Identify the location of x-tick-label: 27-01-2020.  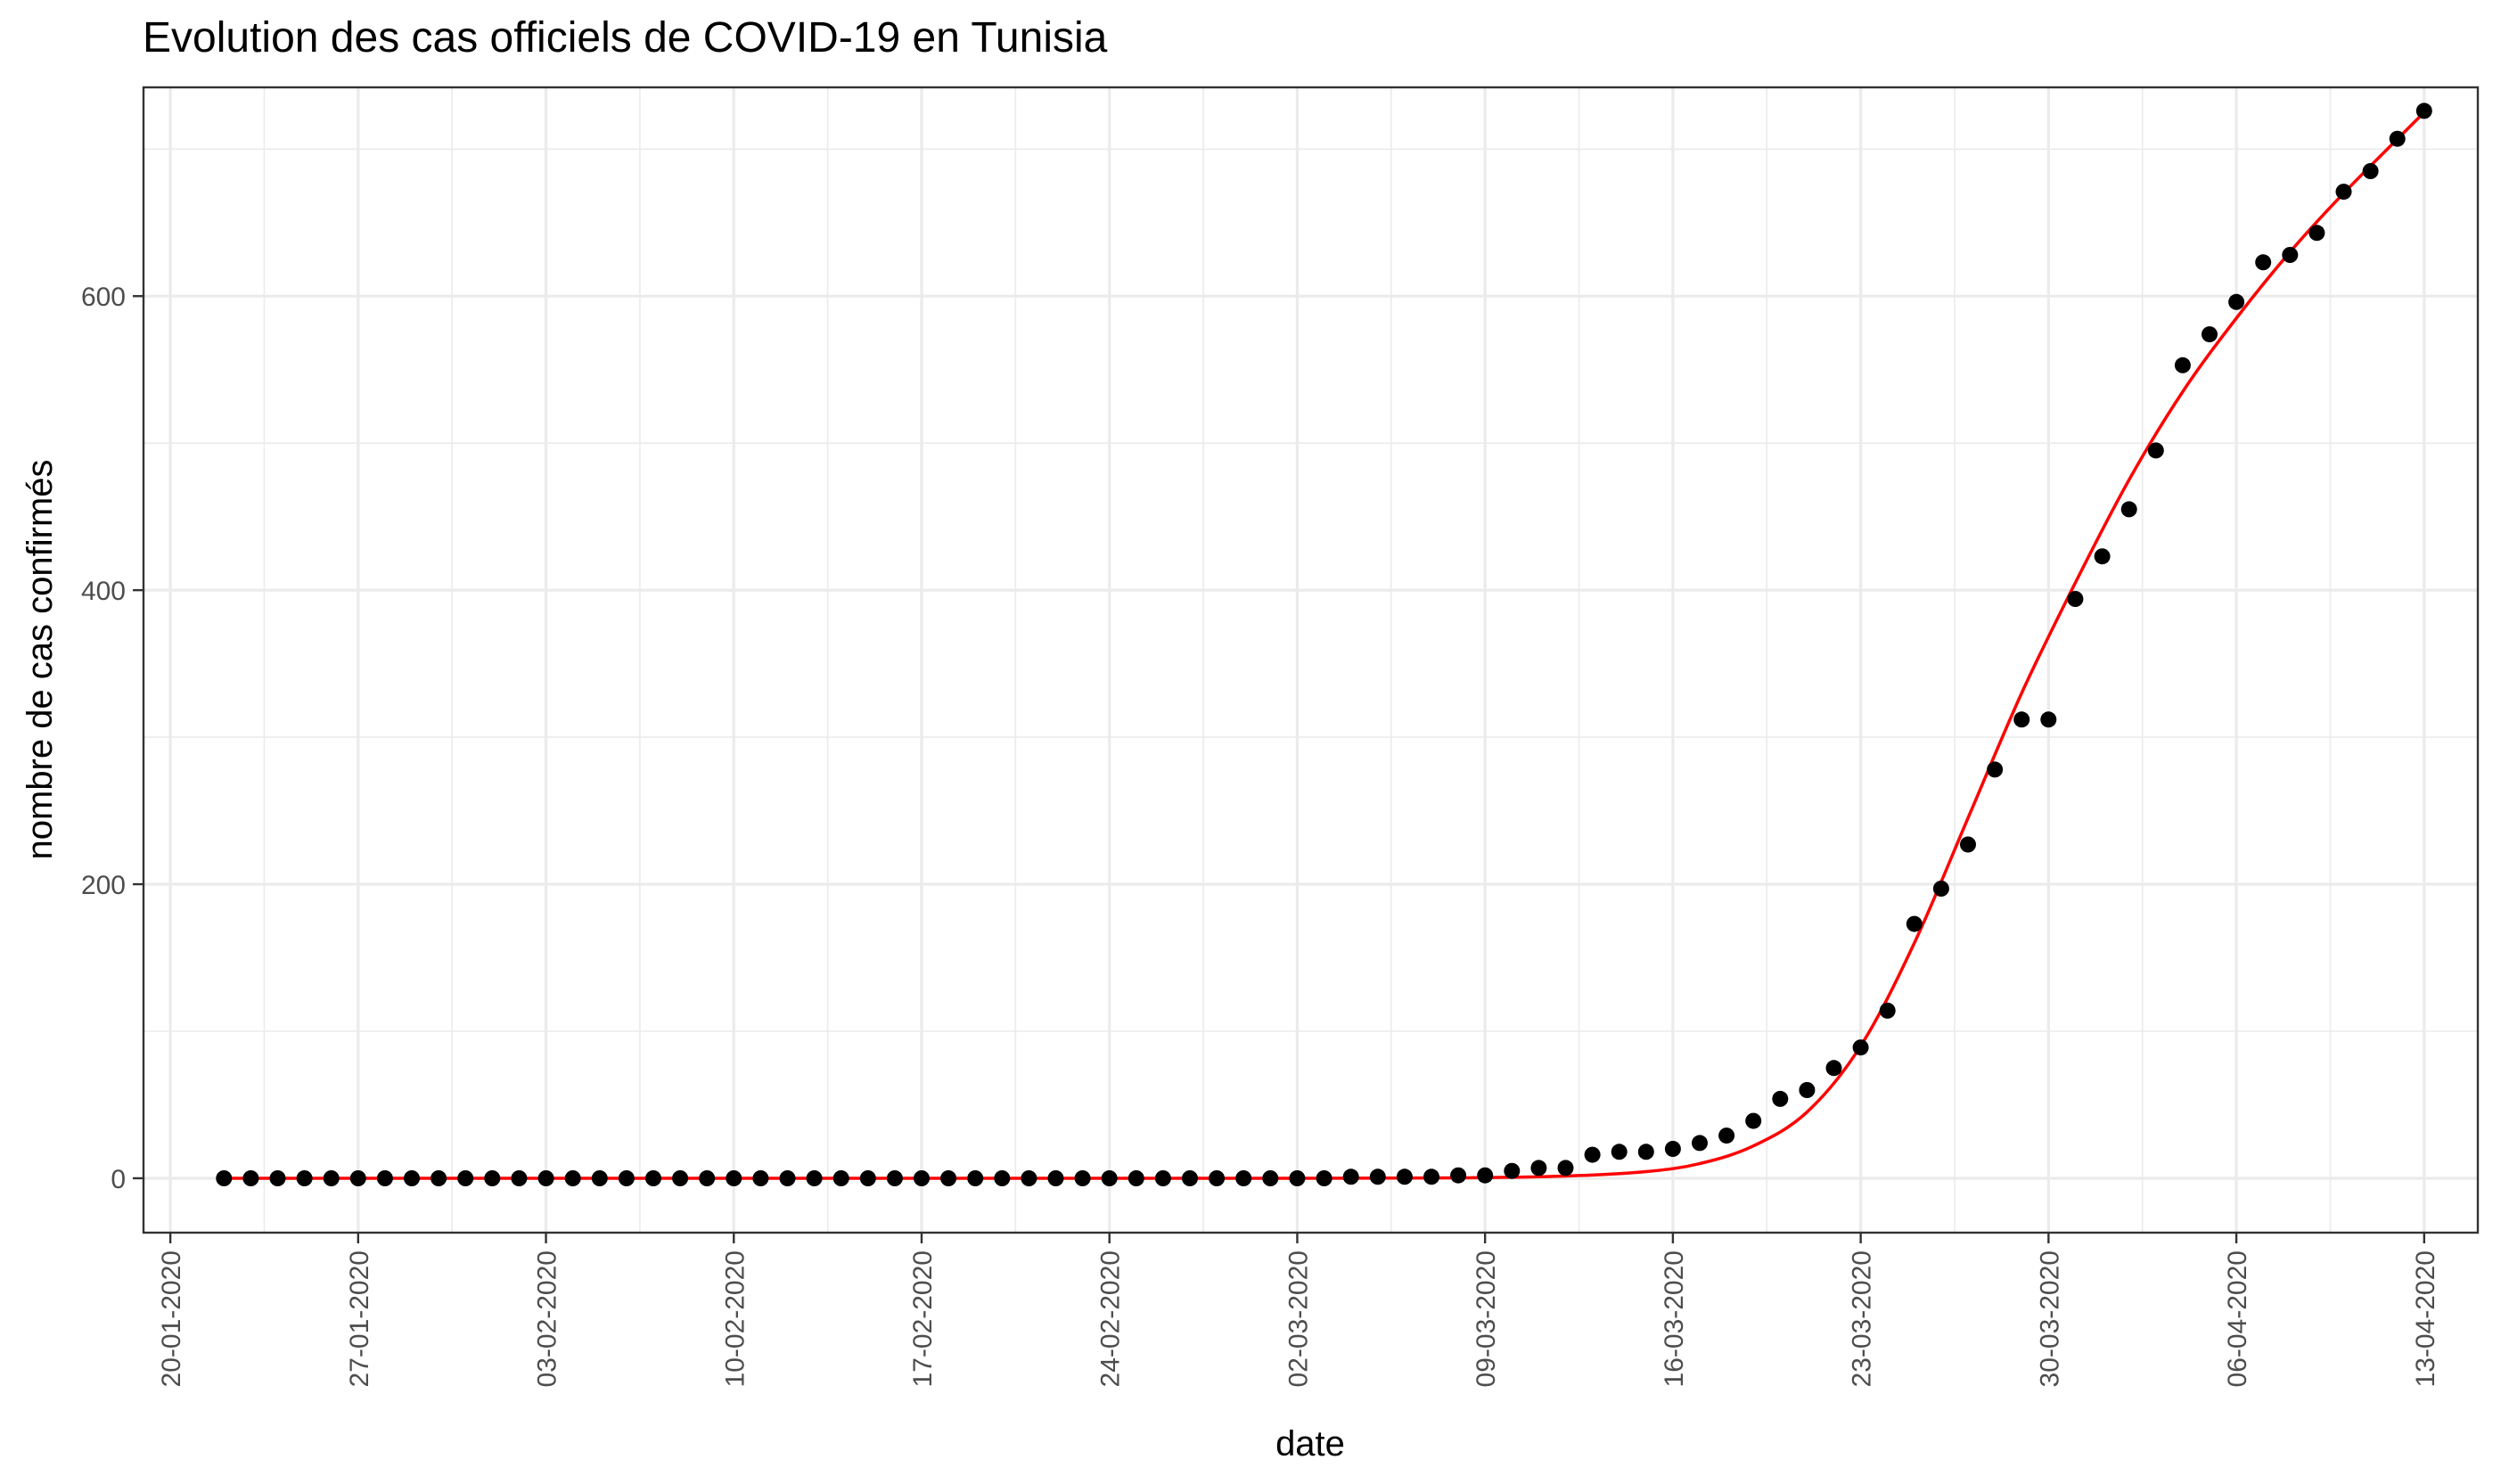
(359, 1318).